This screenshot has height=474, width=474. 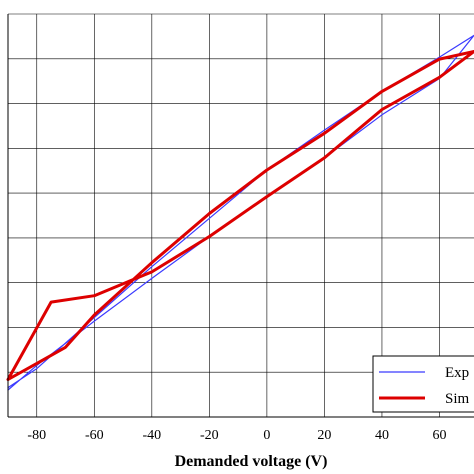 I want to click on legend-label-exp: Exp, so click(x=457, y=373).